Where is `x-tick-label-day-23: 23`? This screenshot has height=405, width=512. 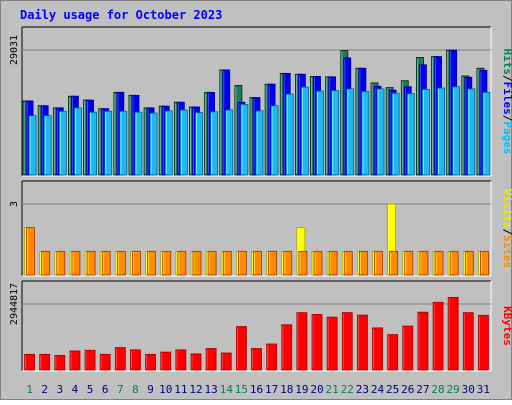
x-tick-label-day-23: 23 is located at coordinates (362, 389).